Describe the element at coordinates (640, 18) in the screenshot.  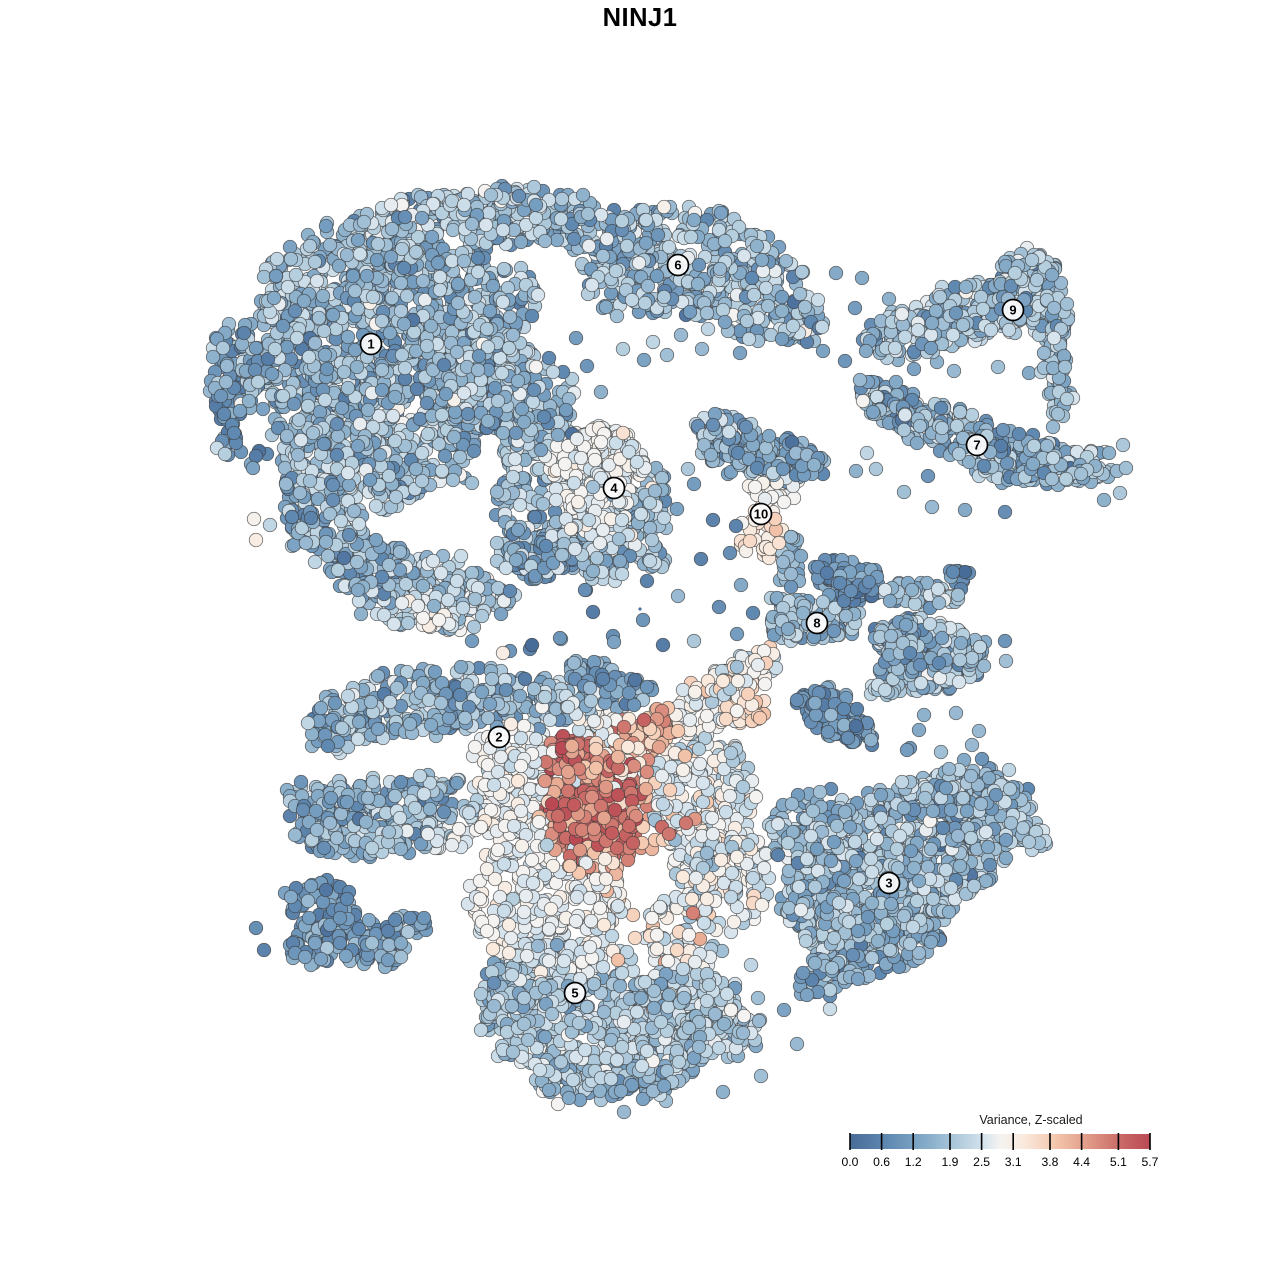
I see `svg-text: NINJ1` at that location.